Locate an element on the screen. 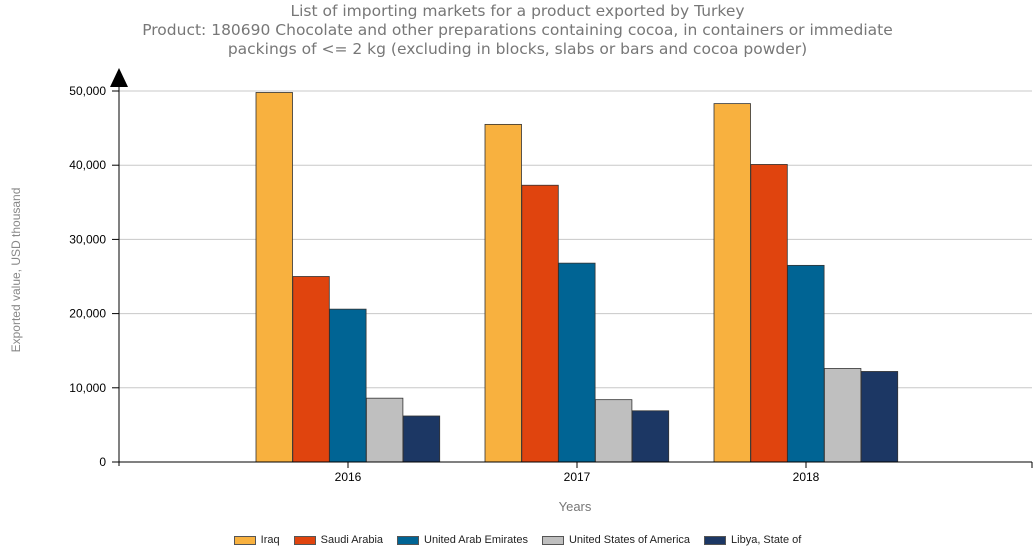 The width and height of the screenshot is (1035, 558). y-tick-label: 40,000 is located at coordinates (87, 165).